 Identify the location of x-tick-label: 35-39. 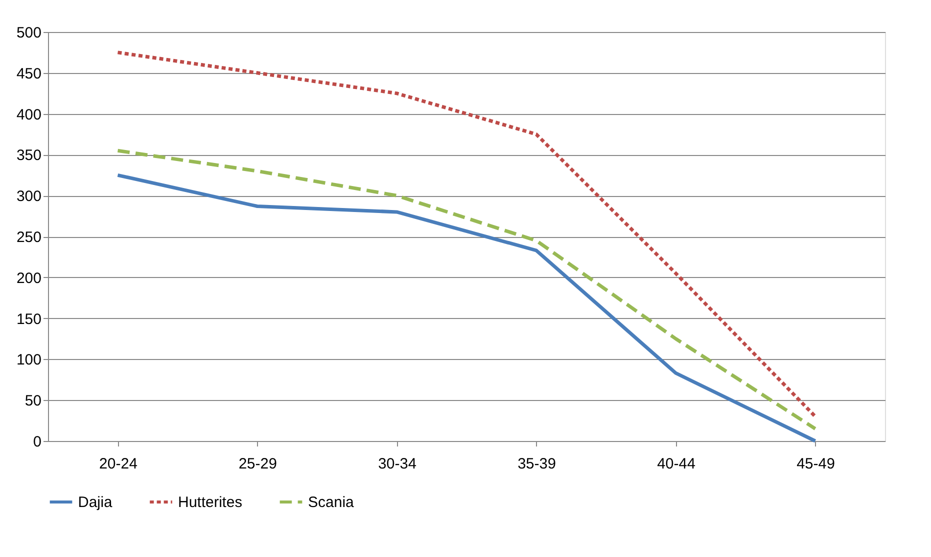
(537, 464).